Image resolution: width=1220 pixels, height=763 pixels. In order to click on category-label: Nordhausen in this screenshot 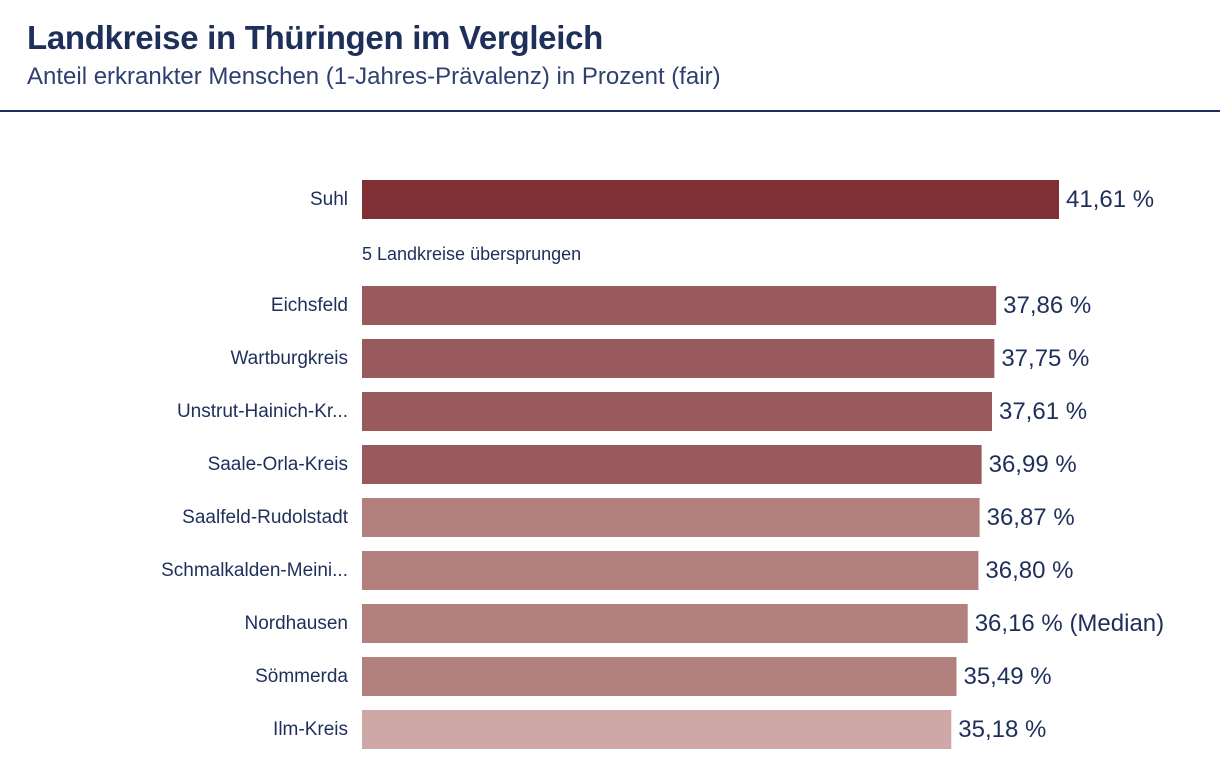, I will do `click(296, 623)`.